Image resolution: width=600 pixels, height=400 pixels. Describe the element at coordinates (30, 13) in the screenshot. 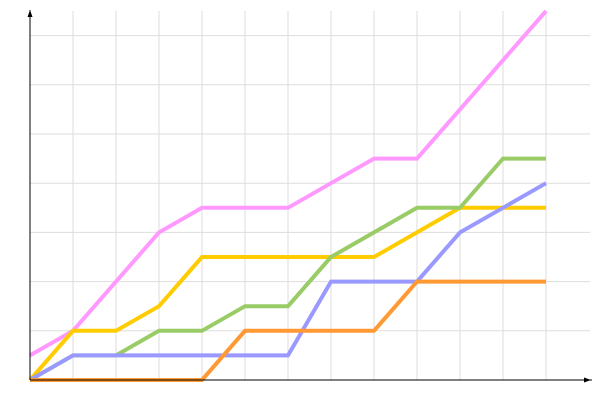

I see `y-axis-arrow-icon` at that location.